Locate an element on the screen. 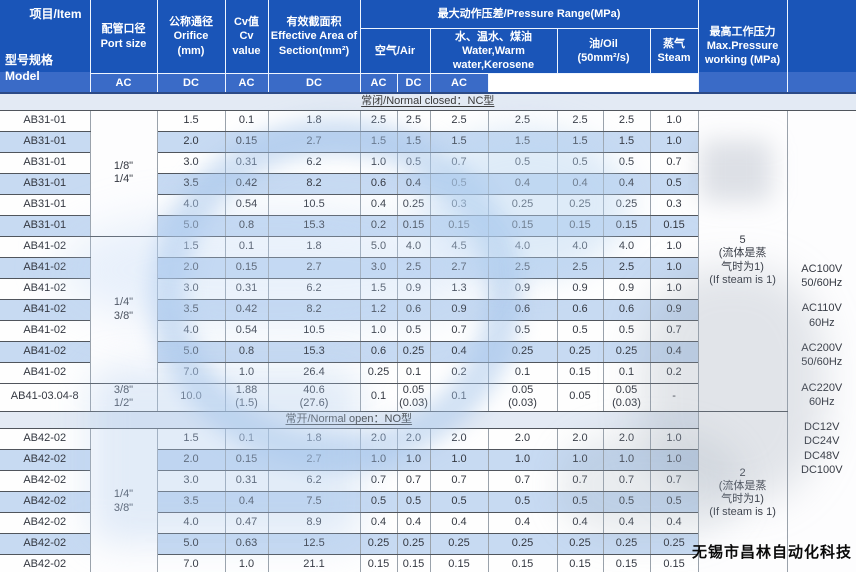  pressure-cell-air-dc: 2.5 is located at coordinates (413, 120).